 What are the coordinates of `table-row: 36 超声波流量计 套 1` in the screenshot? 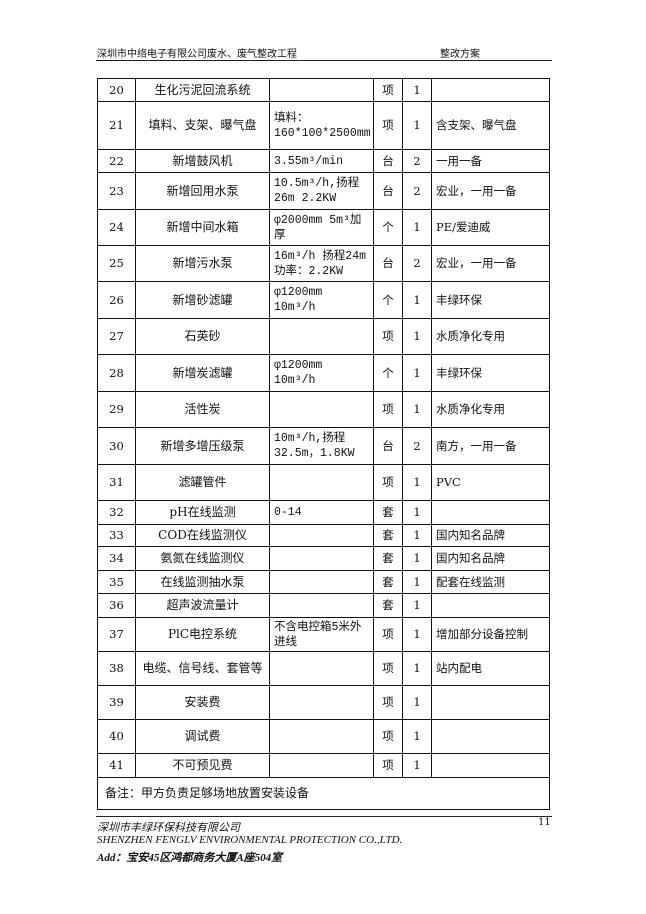 It's located at (323, 605).